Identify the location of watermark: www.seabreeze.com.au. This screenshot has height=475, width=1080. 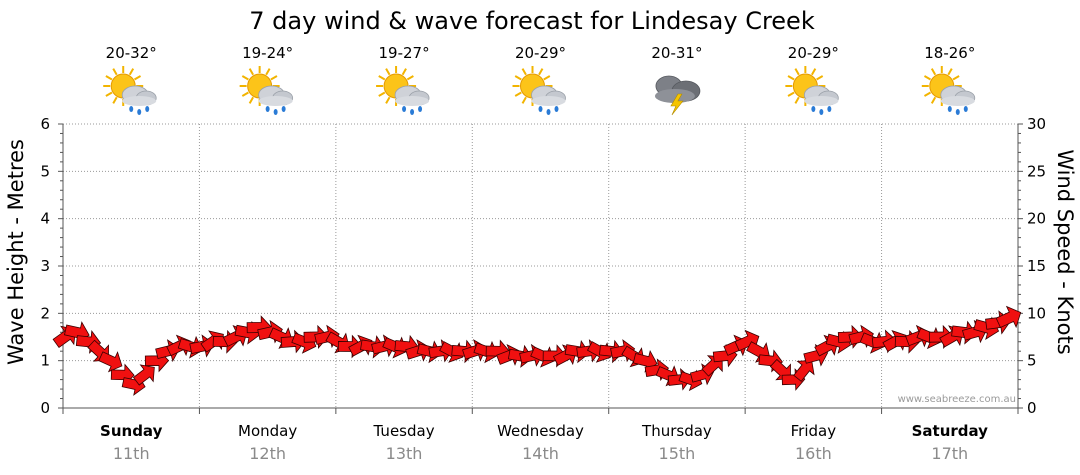
(957, 399).